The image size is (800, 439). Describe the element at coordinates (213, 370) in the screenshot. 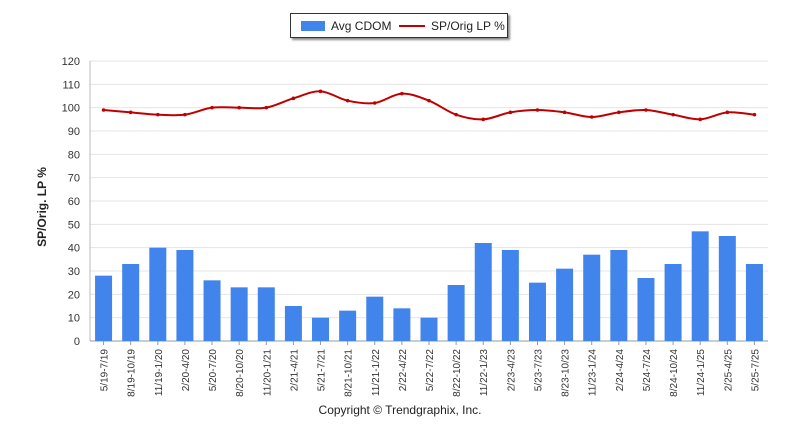

I see `x-tick-label: 5/20-7/20` at that location.